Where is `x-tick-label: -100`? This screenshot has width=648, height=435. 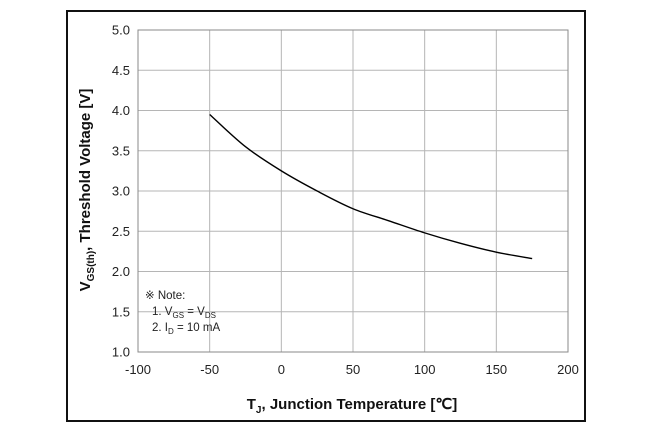
x-tick-label: -100 is located at coordinates (138, 369).